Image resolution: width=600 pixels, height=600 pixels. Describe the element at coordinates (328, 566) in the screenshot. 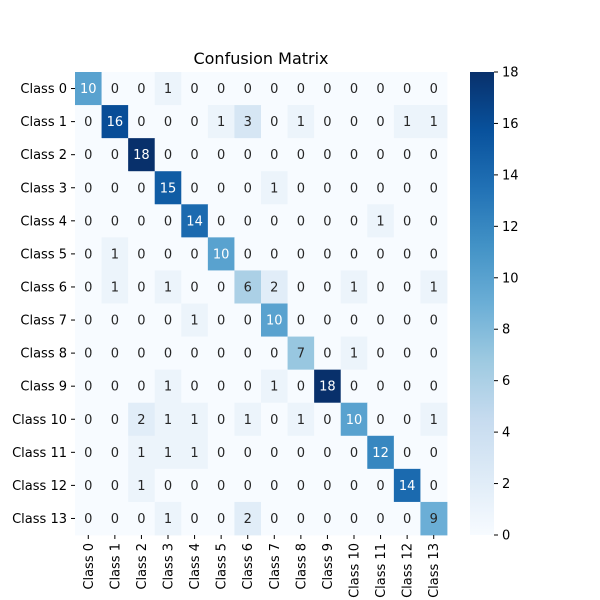

I see `column-tick-label: Class 9` at that location.